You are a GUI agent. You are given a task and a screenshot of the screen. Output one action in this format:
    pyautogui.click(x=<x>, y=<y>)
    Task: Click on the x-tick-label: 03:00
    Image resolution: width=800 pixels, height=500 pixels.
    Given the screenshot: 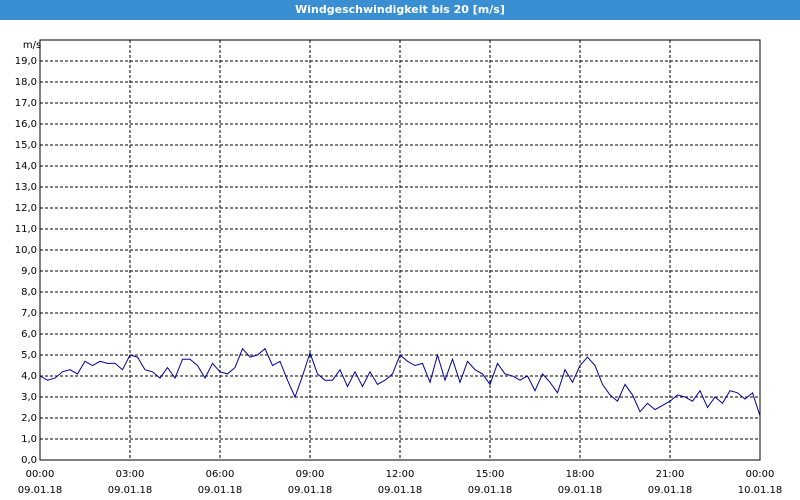 What is the action you would take?
    pyautogui.click(x=130, y=474)
    